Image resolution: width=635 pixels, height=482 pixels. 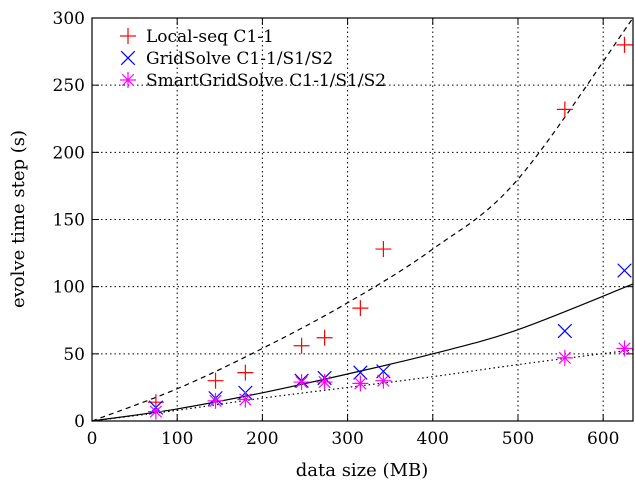 I want to click on legend-label: SmartGridSolve C1-1/S1/S2, so click(x=266, y=81).